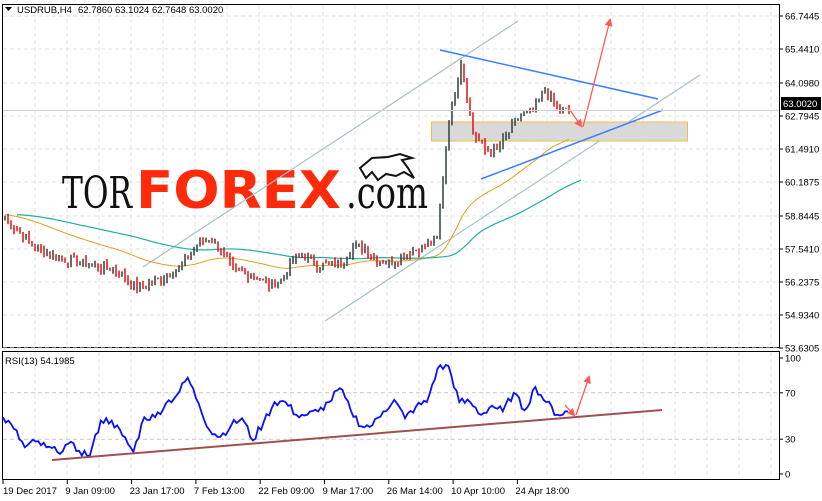  What do you see at coordinates (802, 283) in the screenshot?
I see `price-tick-label: 56.2375` at bounding box center [802, 283].